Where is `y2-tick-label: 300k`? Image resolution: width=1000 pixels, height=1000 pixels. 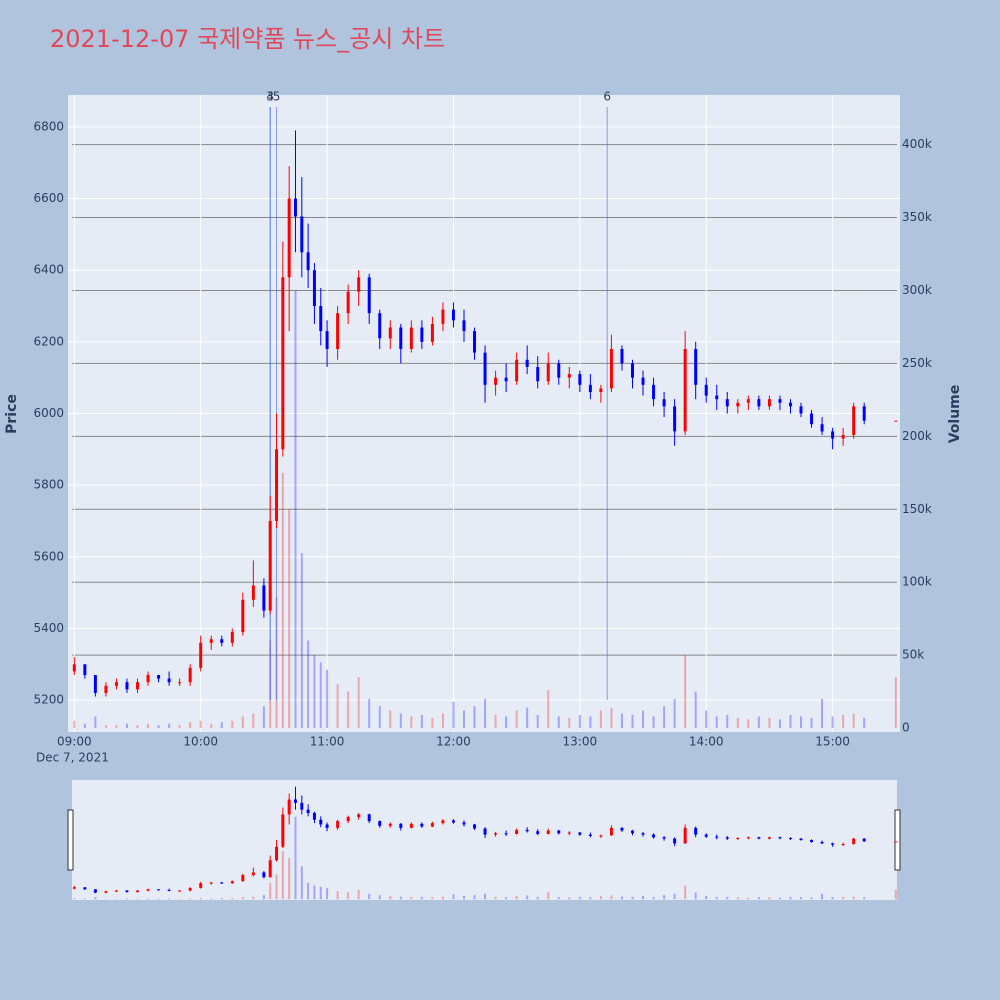 y2-tick-label: 300k is located at coordinates (917, 290).